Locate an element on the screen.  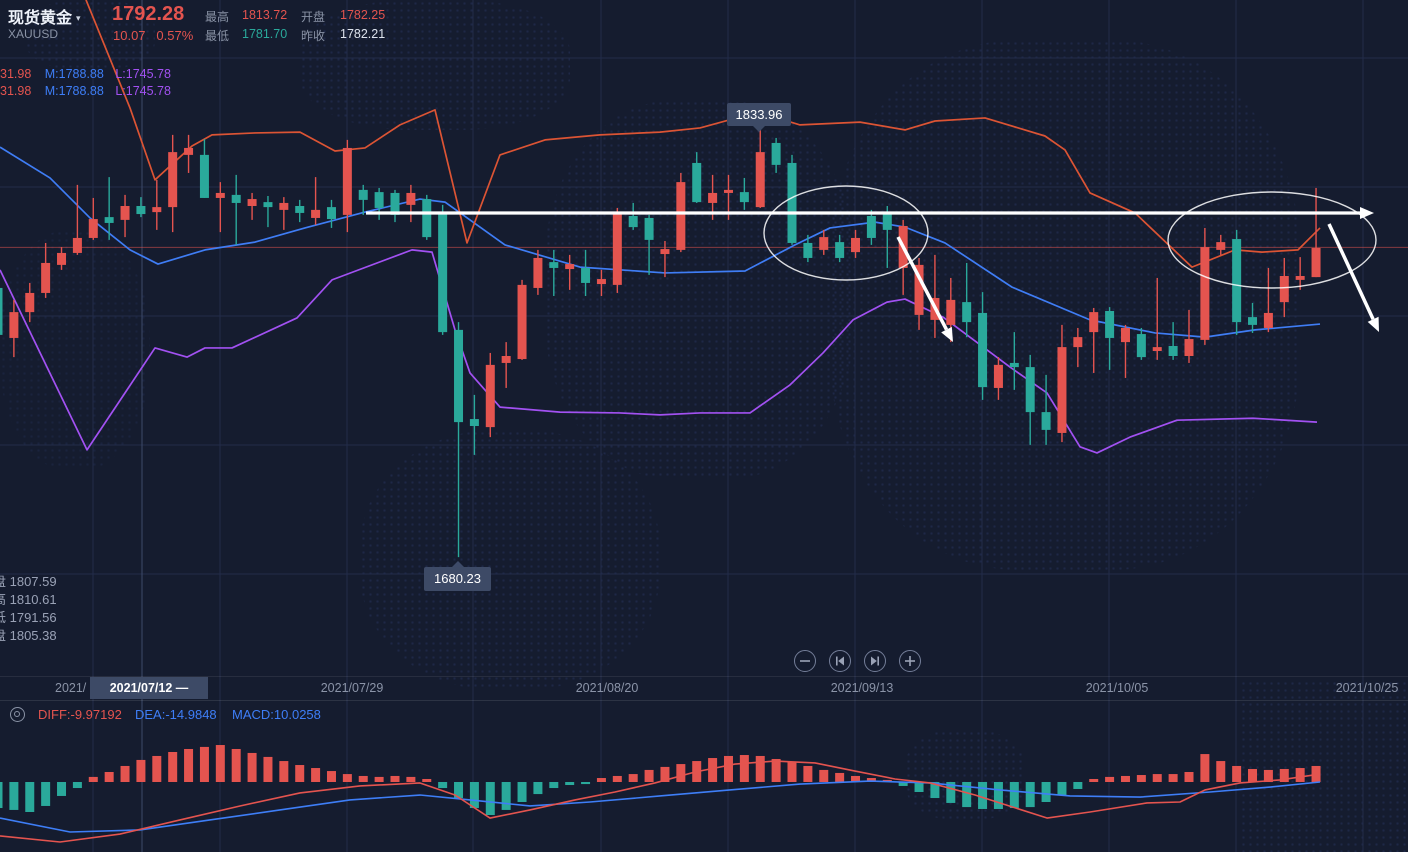
left-label-close: 盘 1805.38 is located at coordinates (28, 635).